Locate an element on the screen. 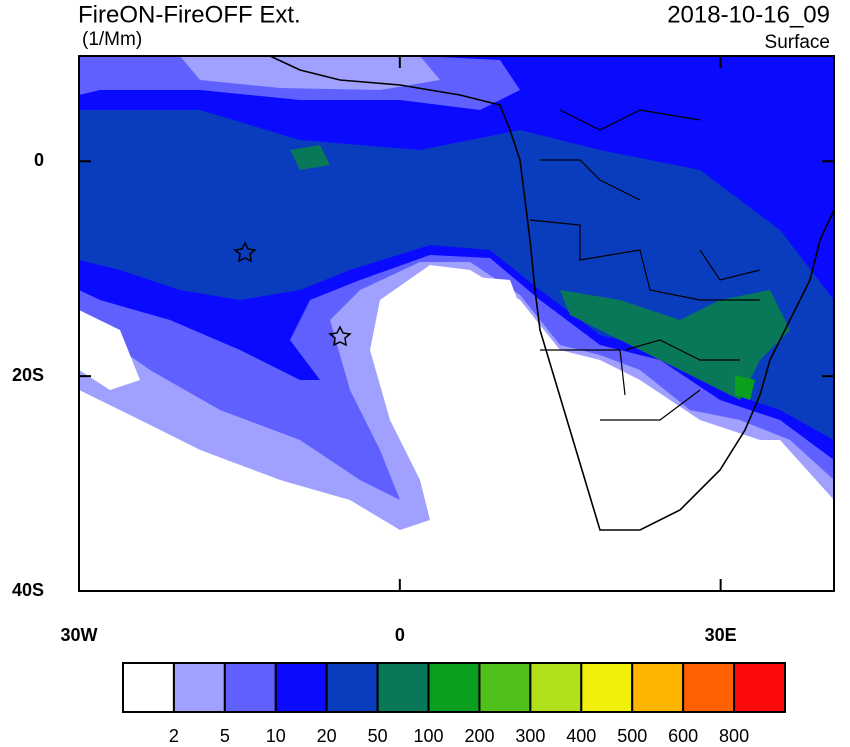  colorbar-label: 800 is located at coordinates (734, 736).